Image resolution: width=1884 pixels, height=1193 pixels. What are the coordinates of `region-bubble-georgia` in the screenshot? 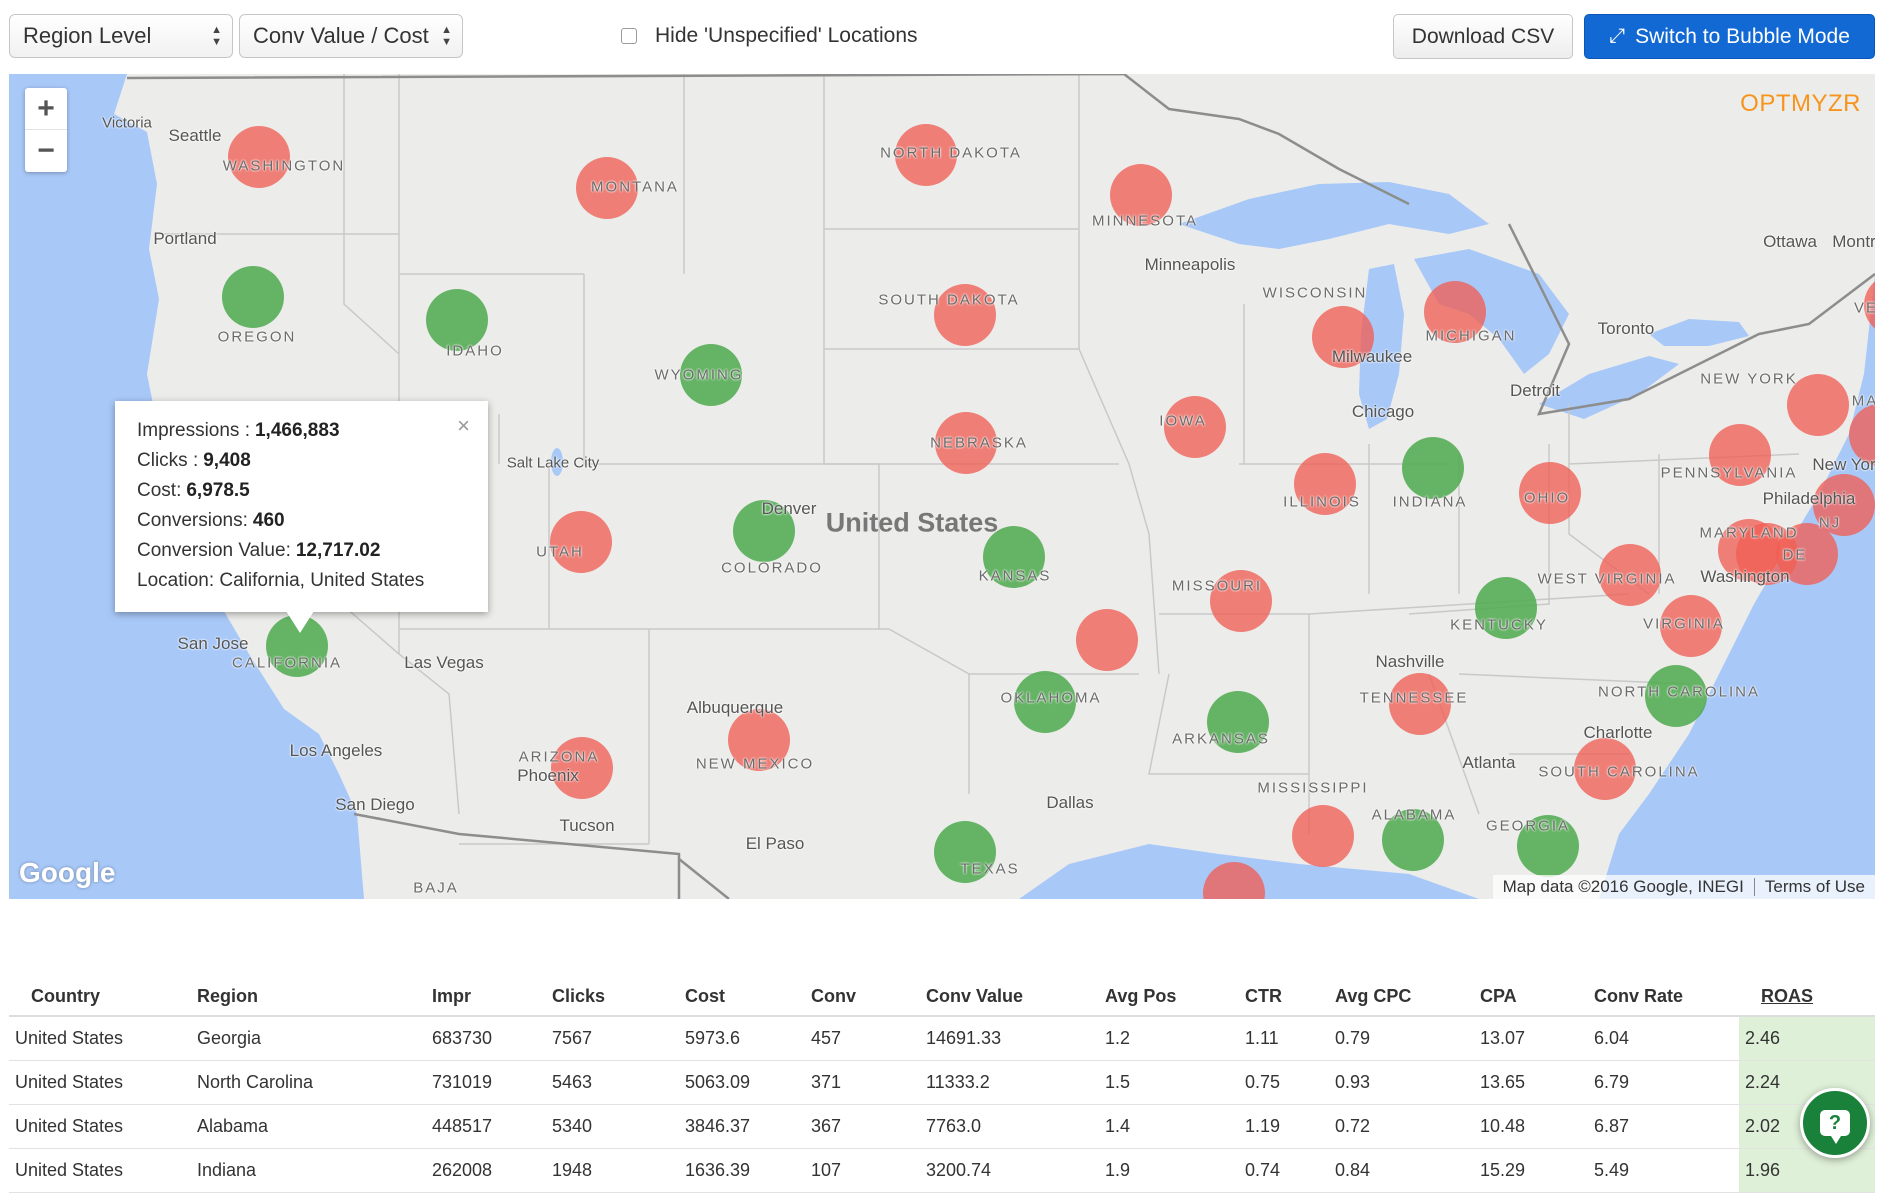 It's located at (1548, 846).